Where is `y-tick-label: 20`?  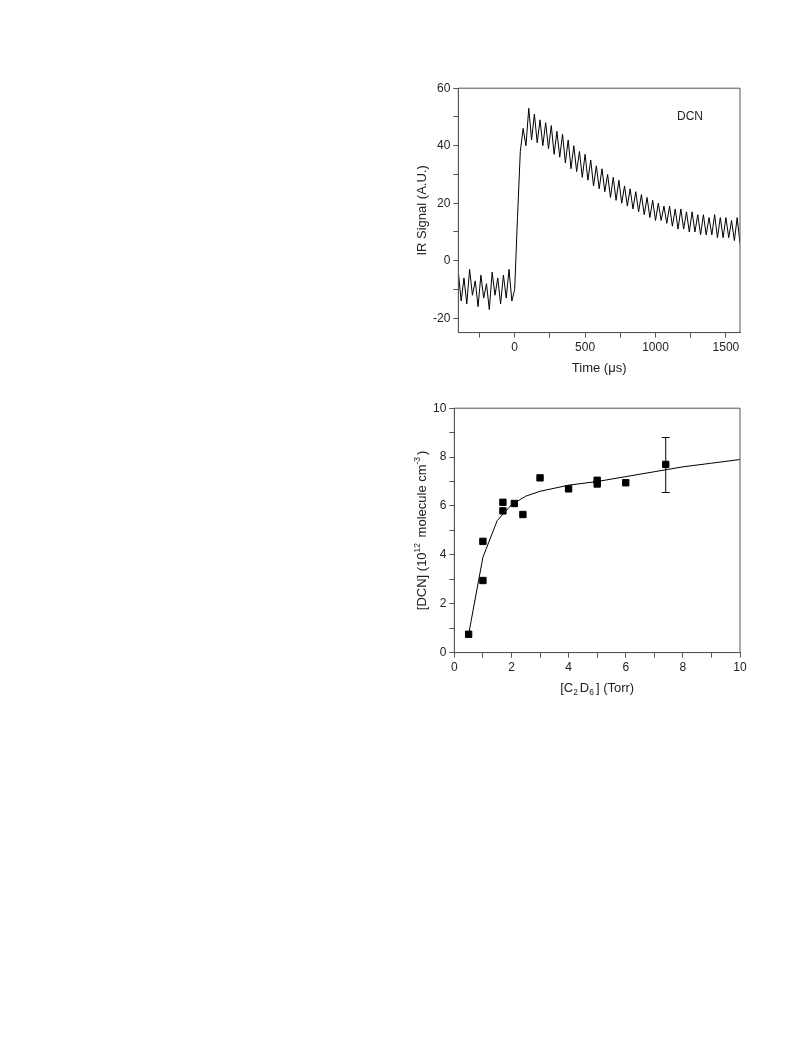
y-tick-label: 20 is located at coordinates (443, 202).